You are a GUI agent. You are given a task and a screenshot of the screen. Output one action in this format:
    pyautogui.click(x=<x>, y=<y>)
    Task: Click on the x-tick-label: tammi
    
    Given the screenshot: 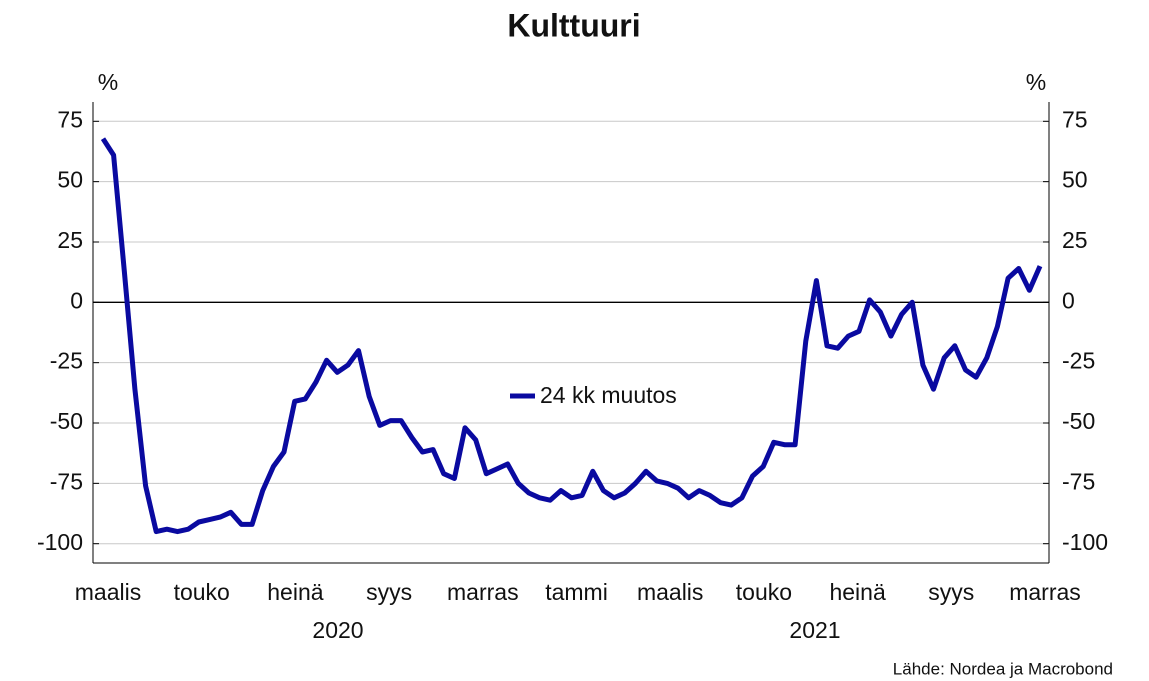 What is the action you would take?
    pyautogui.click(x=576, y=592)
    